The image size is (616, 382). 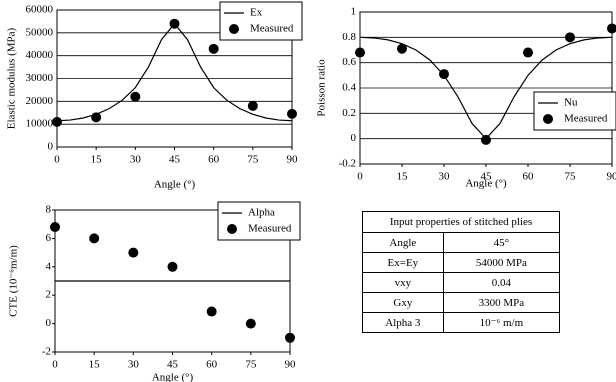 What do you see at coordinates (40, 10) in the screenshot?
I see `y-tick-label: 60000` at bounding box center [40, 10].